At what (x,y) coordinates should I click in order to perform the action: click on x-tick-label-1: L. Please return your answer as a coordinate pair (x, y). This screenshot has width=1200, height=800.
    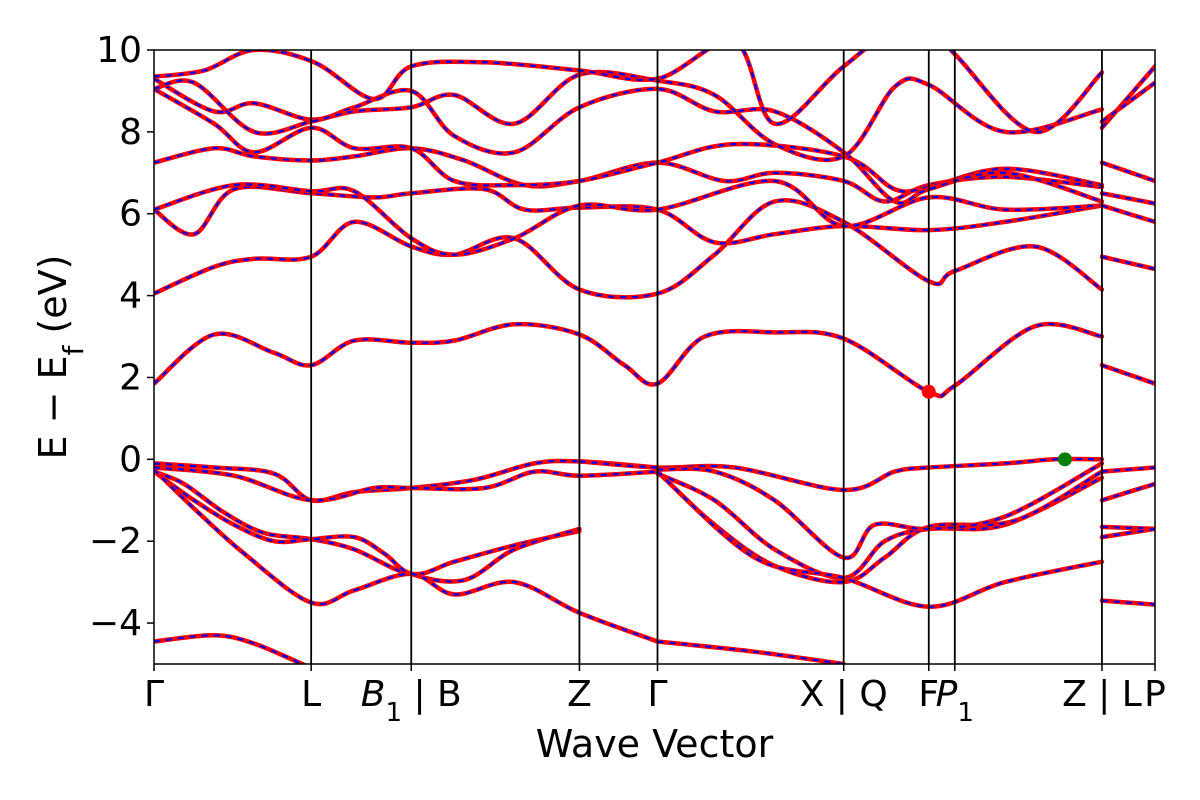
    Looking at the image, I should click on (311, 694).